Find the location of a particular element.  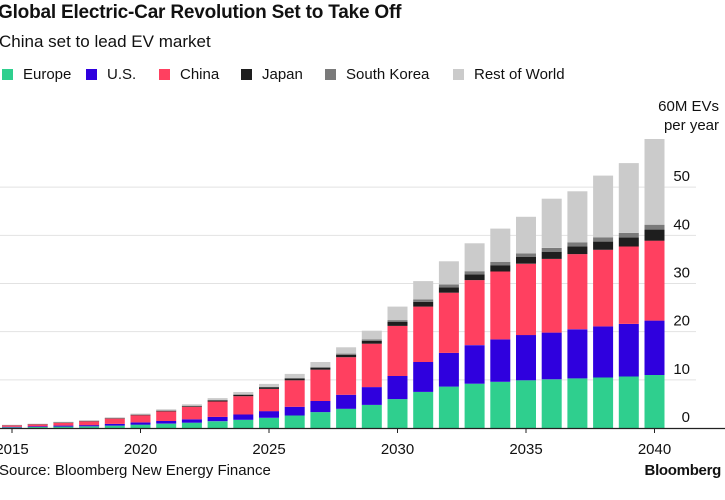

bar-u-s-2030 is located at coordinates (397, 388).